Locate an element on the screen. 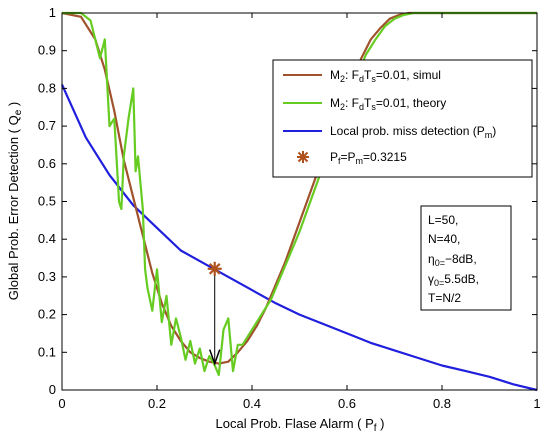  parameter-annotation: L=50, N=40, η0=−8dB, γ0=5.5dB, T=N/2 is located at coordinates (466, 258).